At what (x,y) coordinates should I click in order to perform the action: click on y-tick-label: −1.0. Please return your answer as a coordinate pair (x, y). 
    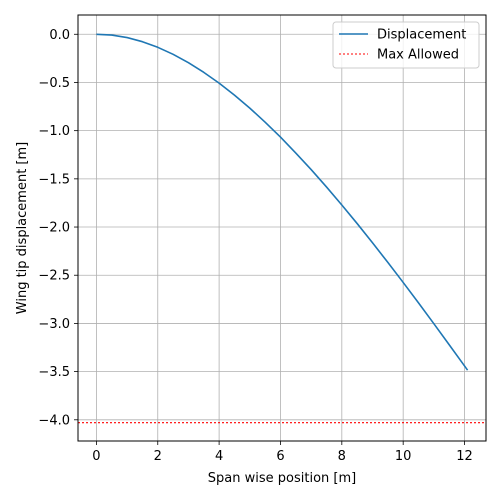
    Looking at the image, I should click on (54, 131).